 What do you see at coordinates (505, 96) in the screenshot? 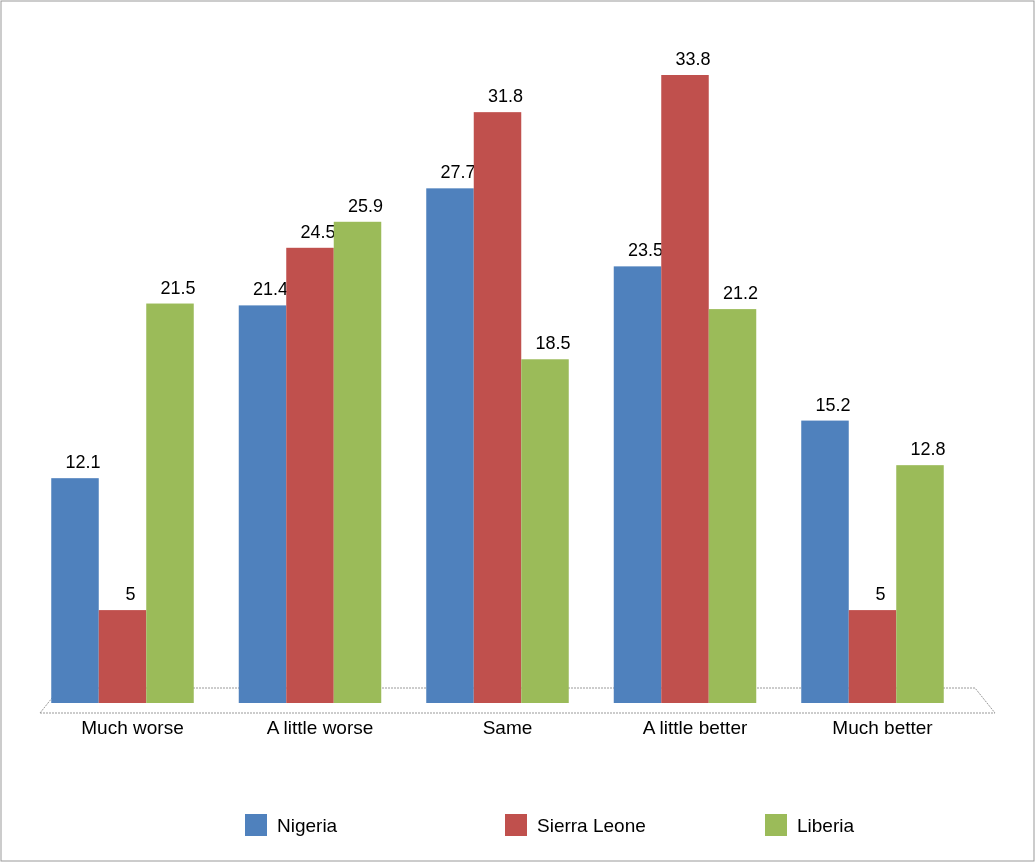
I see `data-label: 31.8` at bounding box center [505, 96].